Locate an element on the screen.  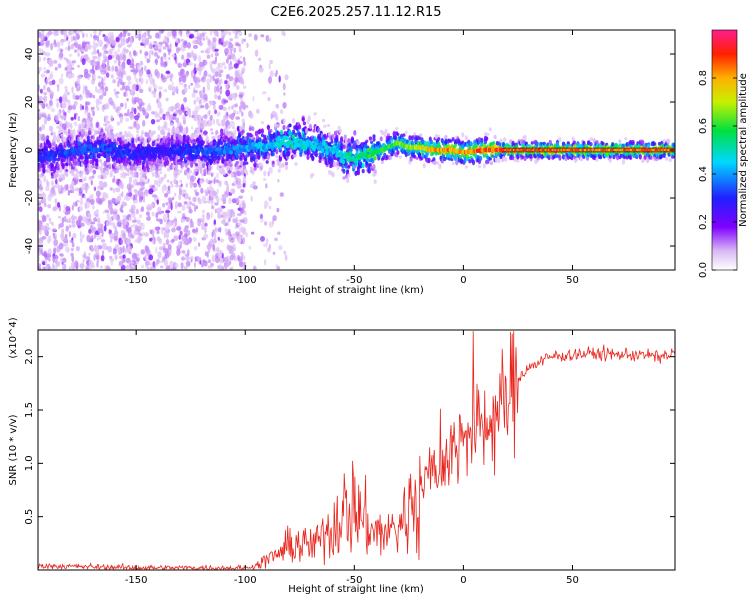
colorbar-tick-label: 0.2 is located at coordinates (703, 222).